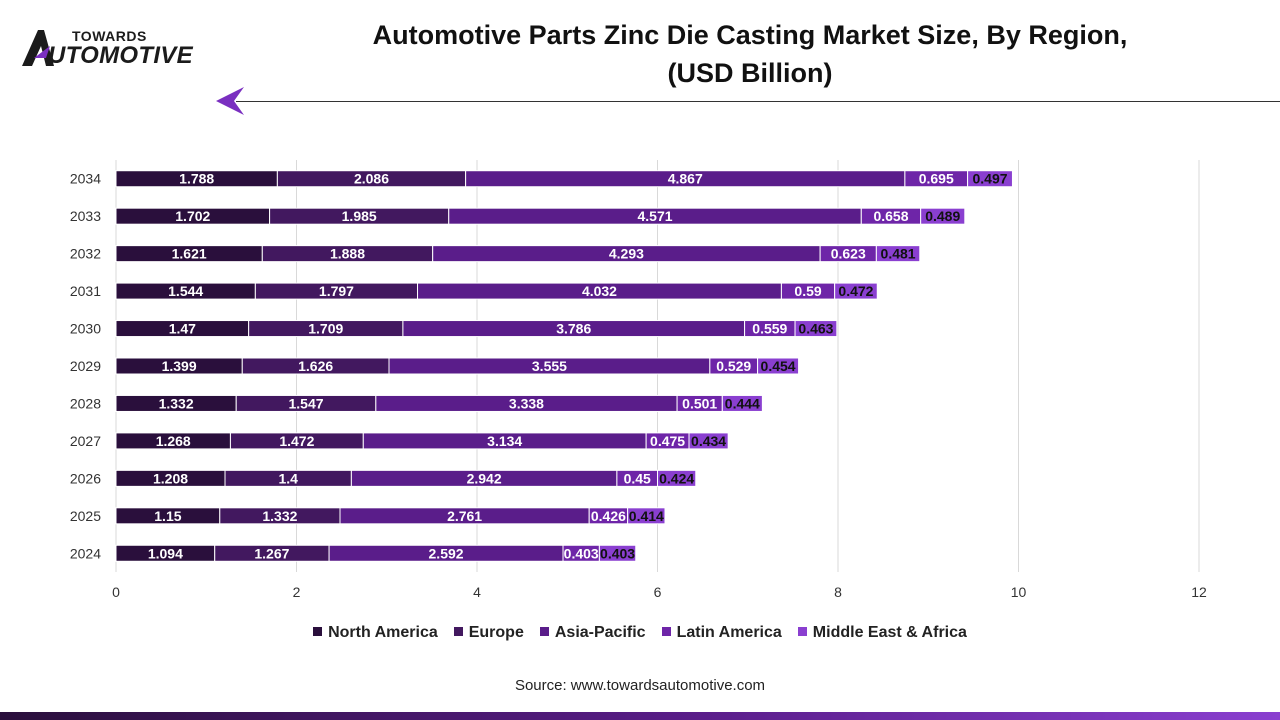 The width and height of the screenshot is (1280, 720). What do you see at coordinates (608, 516) in the screenshot?
I see `data-label: 0.426` at bounding box center [608, 516].